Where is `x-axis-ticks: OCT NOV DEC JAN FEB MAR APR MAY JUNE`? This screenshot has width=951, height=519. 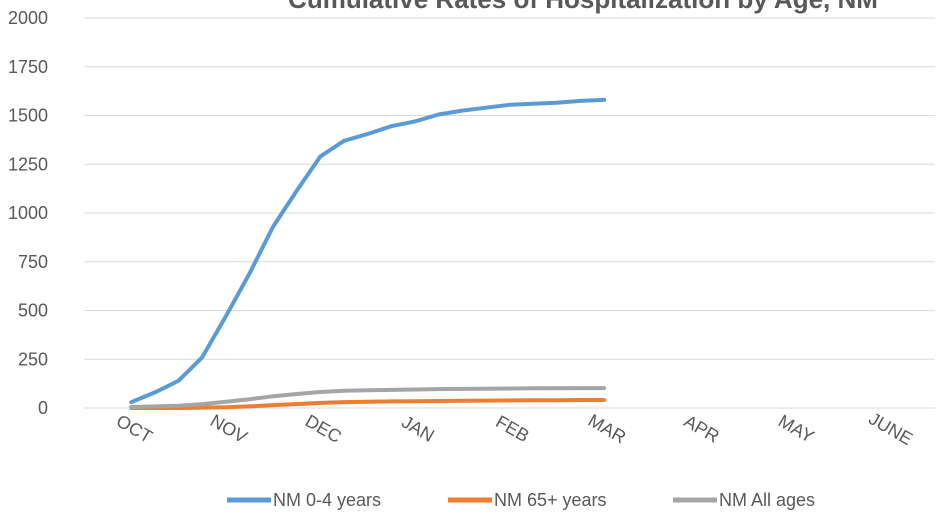 x-axis-ticks: OCT NOV DEC JAN FEB MAR APR MAY JUNE is located at coordinates (514, 428).